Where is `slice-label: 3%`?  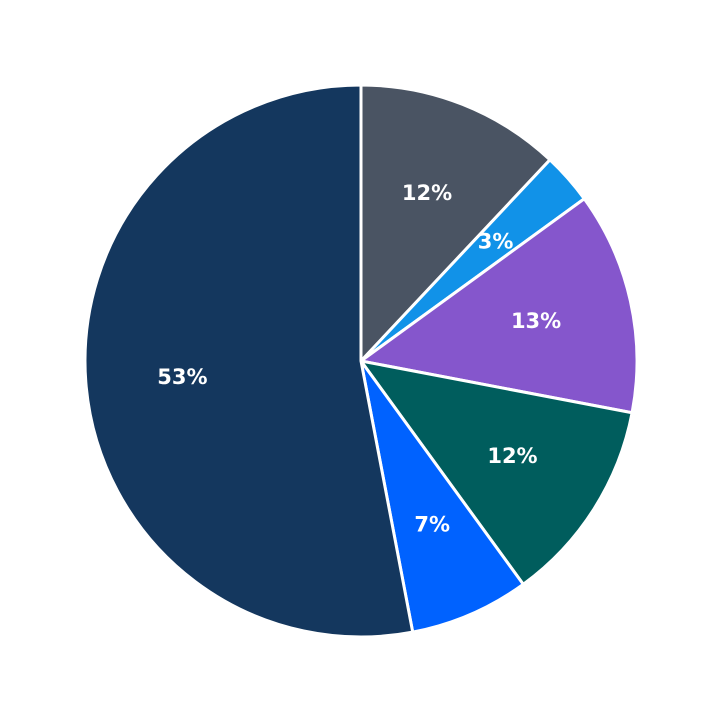
slice-label: 3% is located at coordinates (496, 241).